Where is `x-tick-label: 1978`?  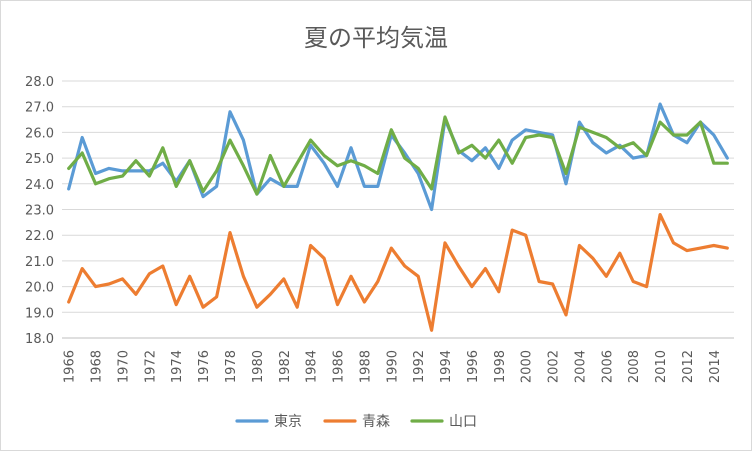
x-tick-label: 1978 is located at coordinates (231, 366).